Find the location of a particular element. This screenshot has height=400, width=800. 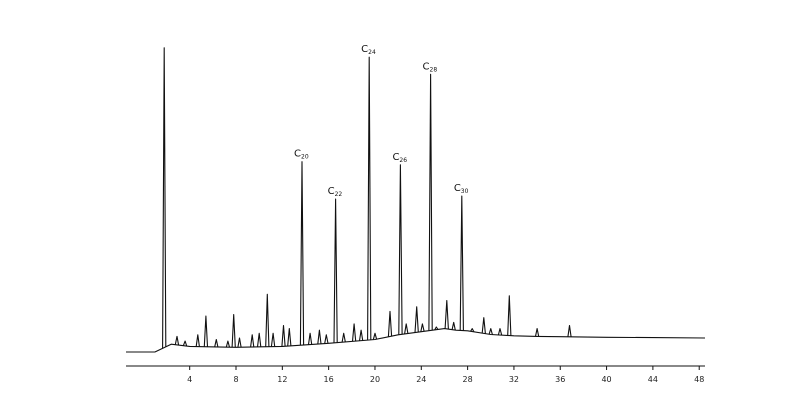

x-axis: 4 8 12 16 20 24 28 32 36 40 44 48 is located at coordinates (415, 374).